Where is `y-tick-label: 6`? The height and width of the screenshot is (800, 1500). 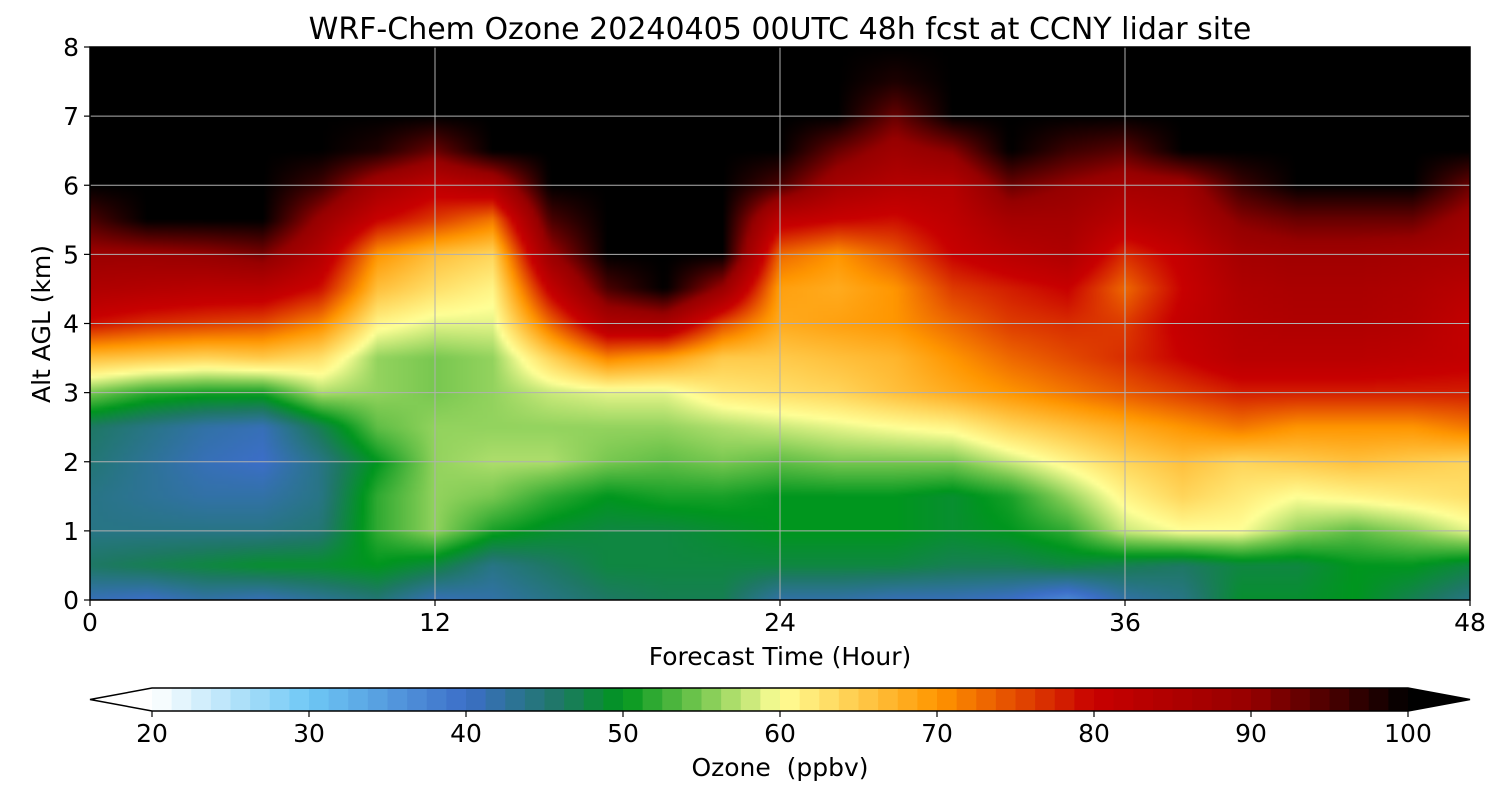 y-tick-label: 6 is located at coordinates (71, 185).